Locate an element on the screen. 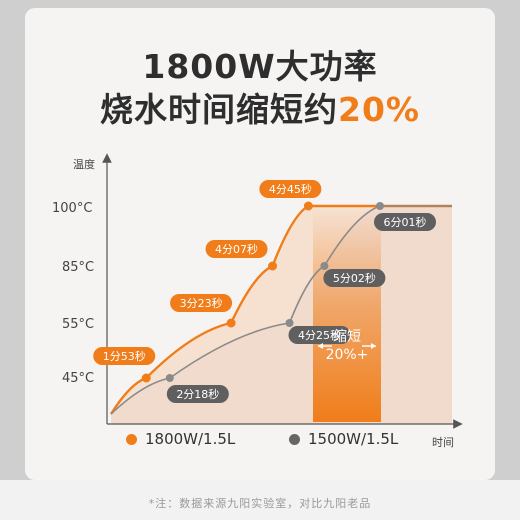 The image size is (520, 520). headline-line-1: 1800W大功率 is located at coordinates (260, 66).